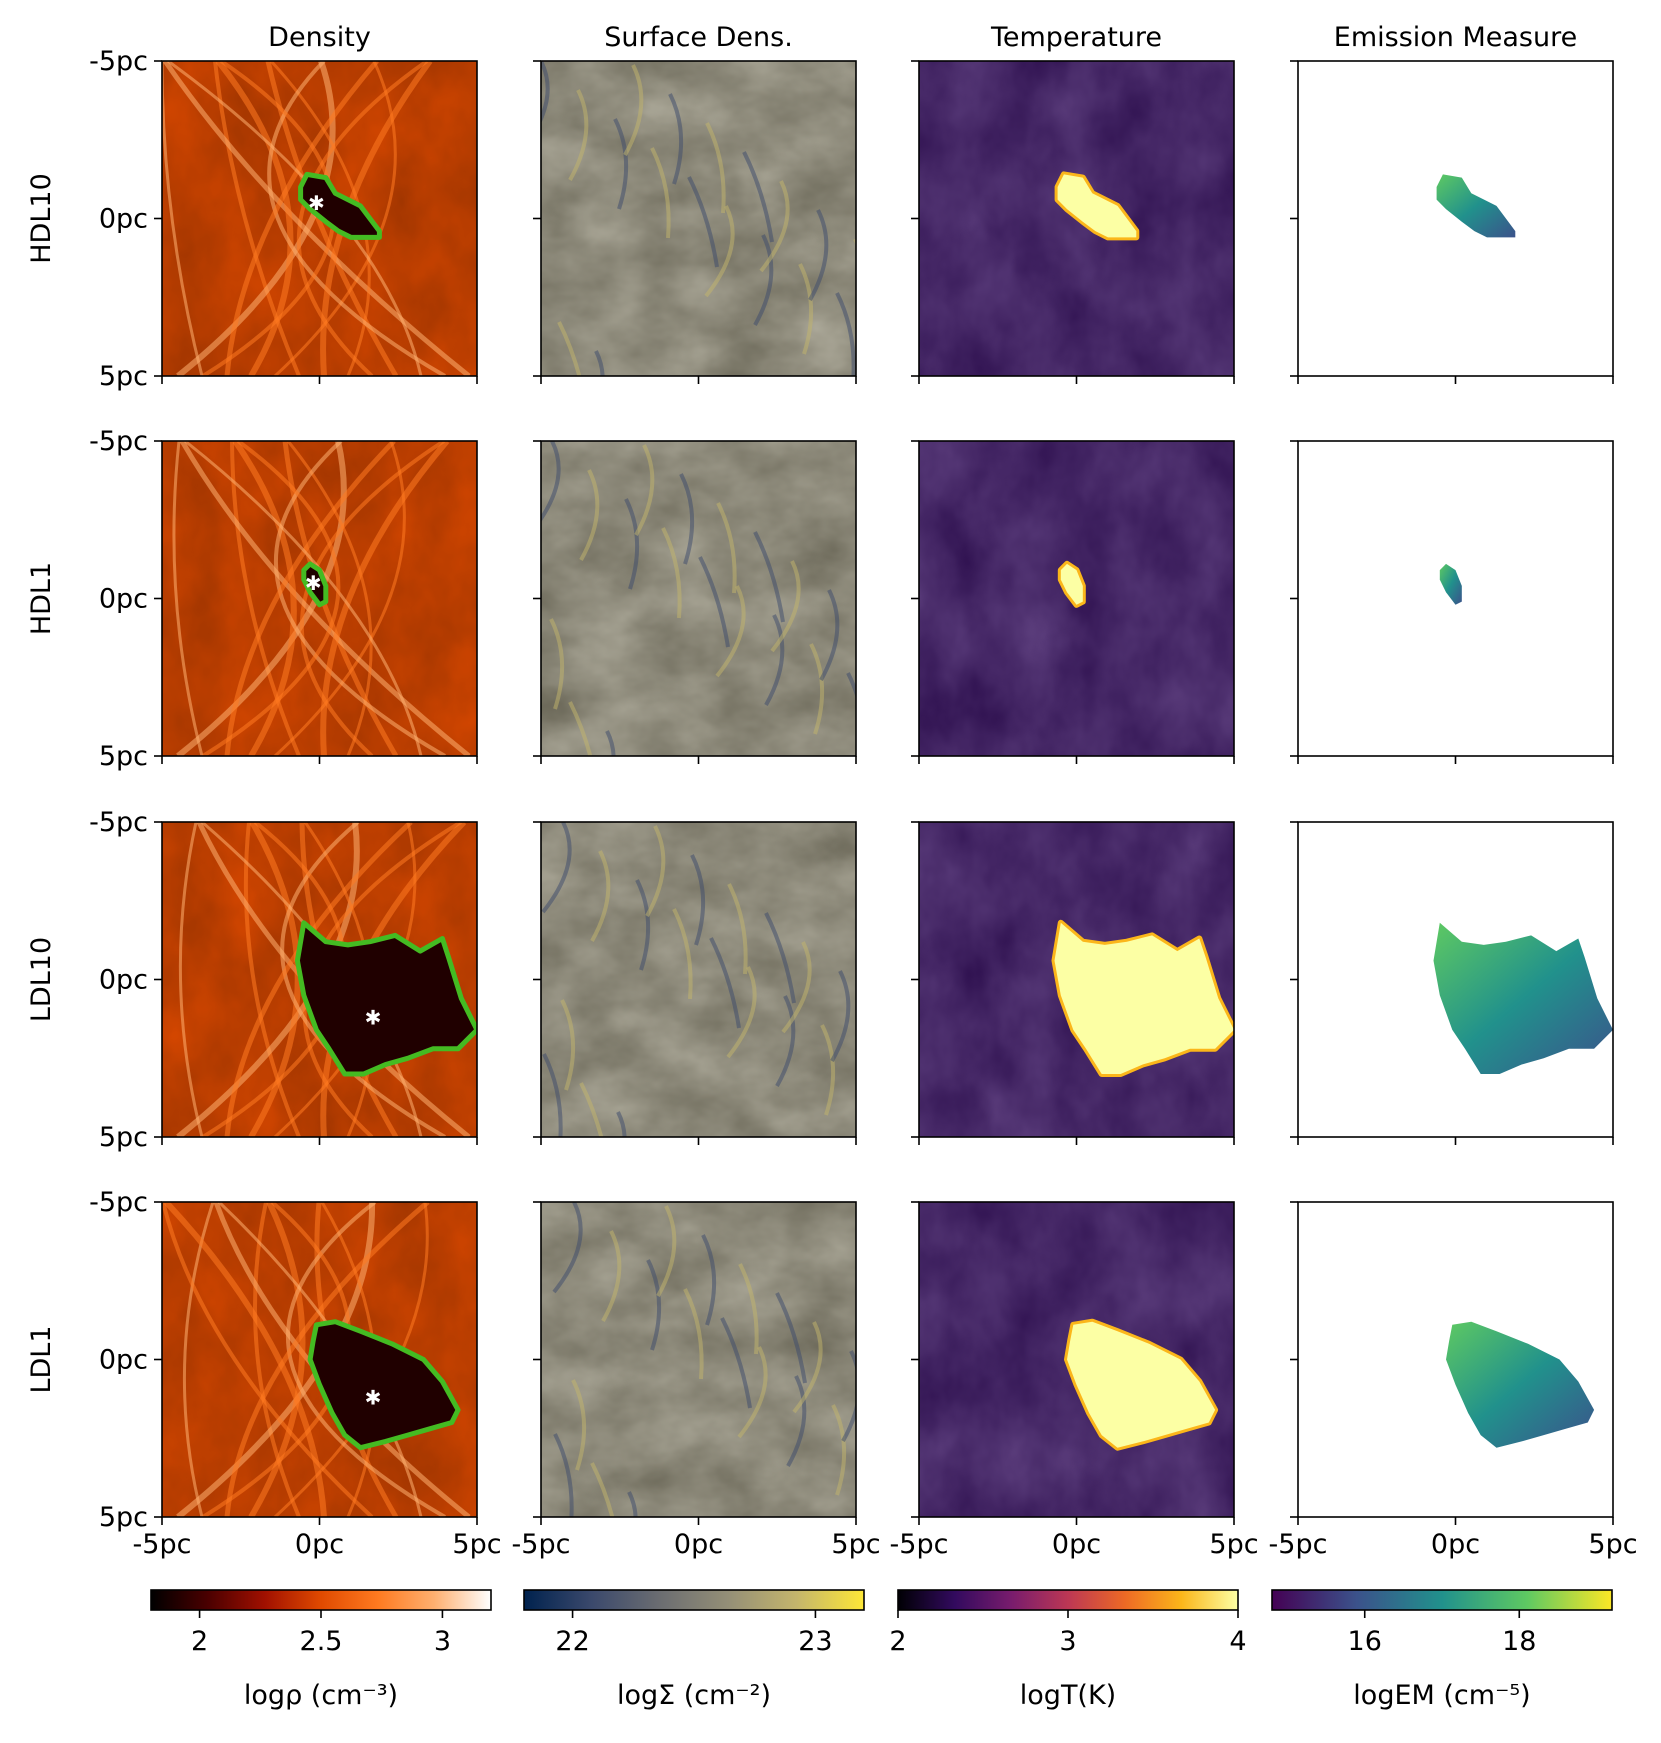 The height and width of the screenshot is (1743, 1661). I want to click on colorbar-tick-label: 4, so click(1237, 1641).